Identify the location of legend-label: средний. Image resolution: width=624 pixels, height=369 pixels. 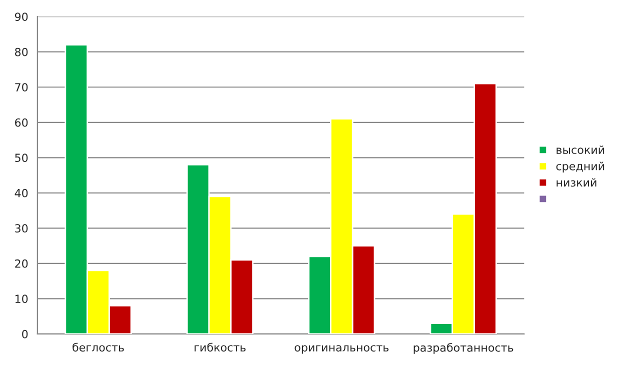
(580, 167).